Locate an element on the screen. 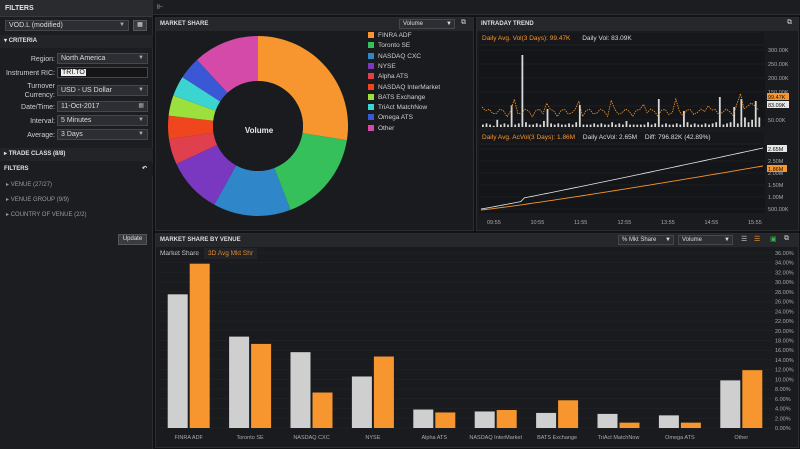 Image resolution: width=800 pixels, height=449 pixels. x-tick-label: 15:55 is located at coordinates (755, 223).